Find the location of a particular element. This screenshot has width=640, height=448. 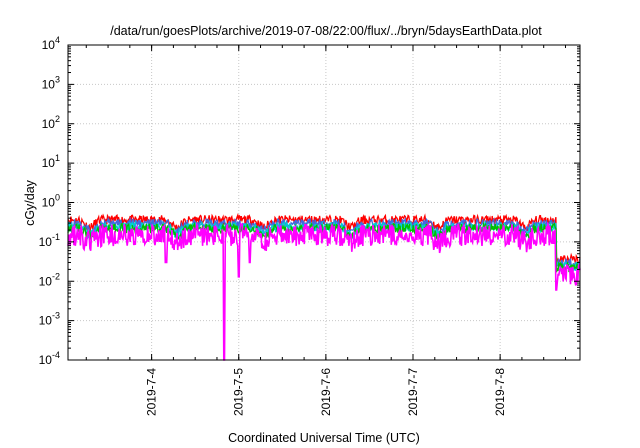

y-tick-label: 10⁴ is located at coordinates (51, 43).